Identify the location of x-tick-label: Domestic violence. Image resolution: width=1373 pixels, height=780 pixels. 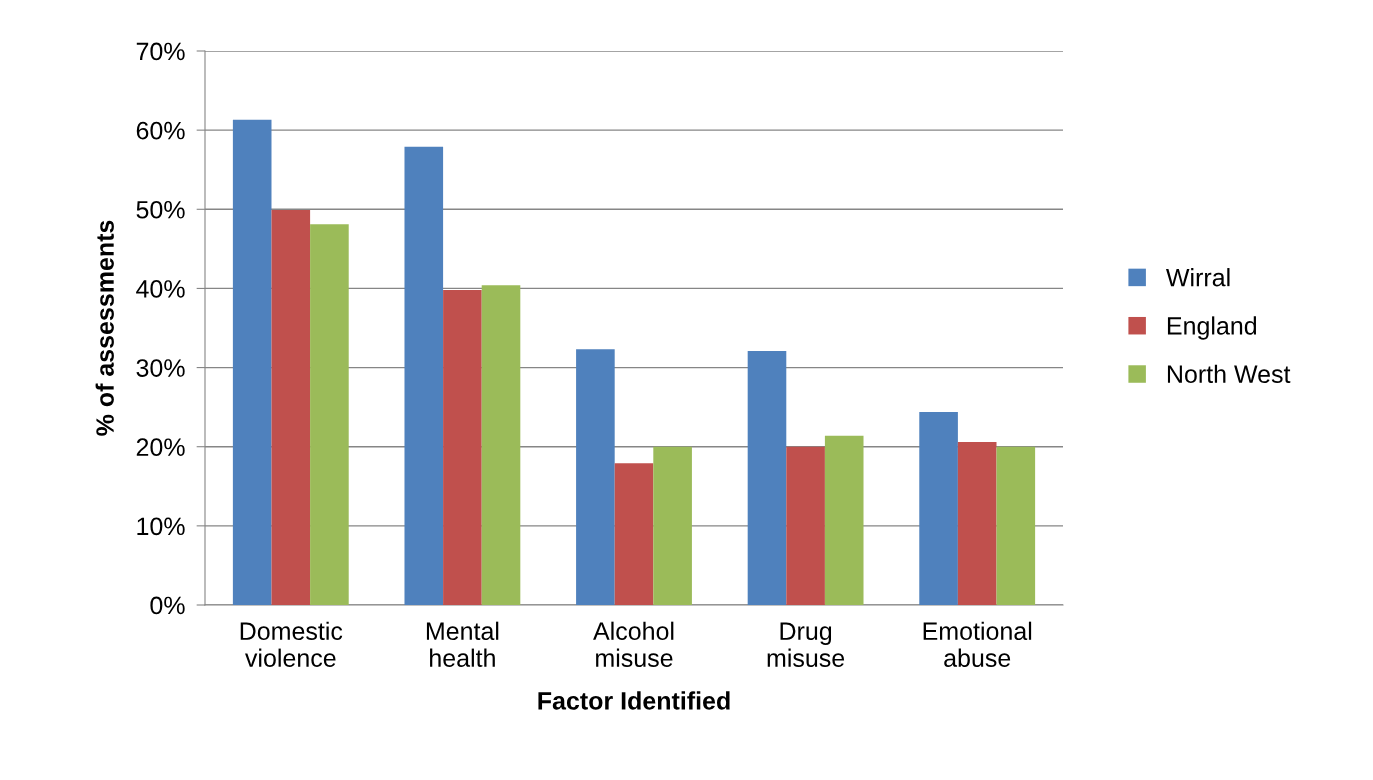
(291, 644).